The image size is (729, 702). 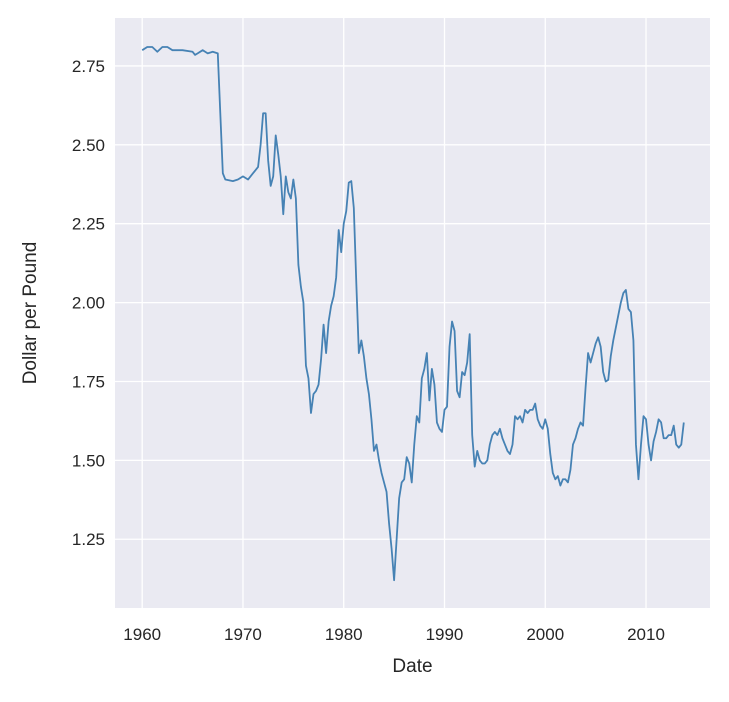 I want to click on x-tick-label: 1970, so click(x=243, y=634).